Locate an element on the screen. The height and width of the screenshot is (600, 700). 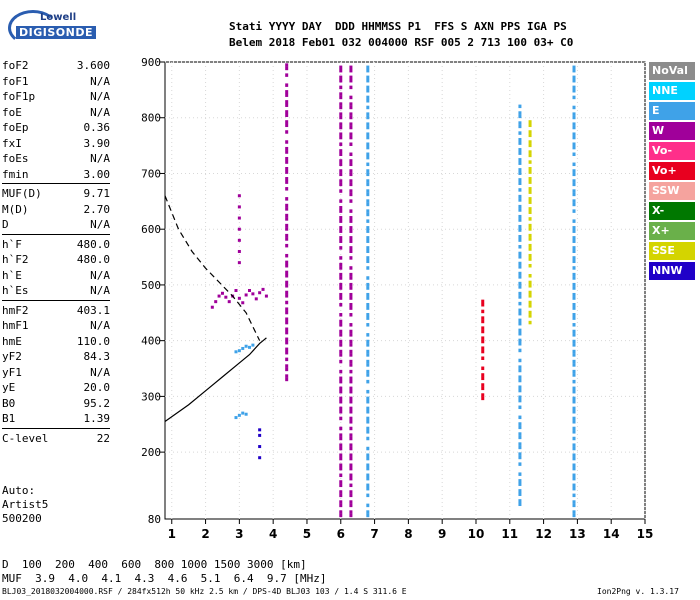
y-tick-label: 200 is located at coordinates (151, 452).